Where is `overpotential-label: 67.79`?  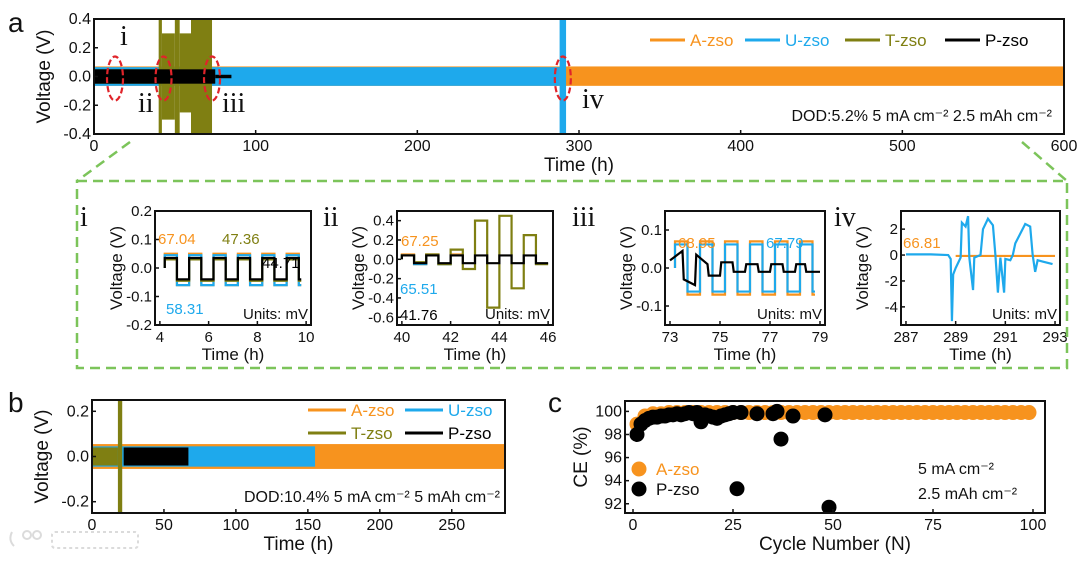
overpotential-label: 67.79 is located at coordinates (785, 243).